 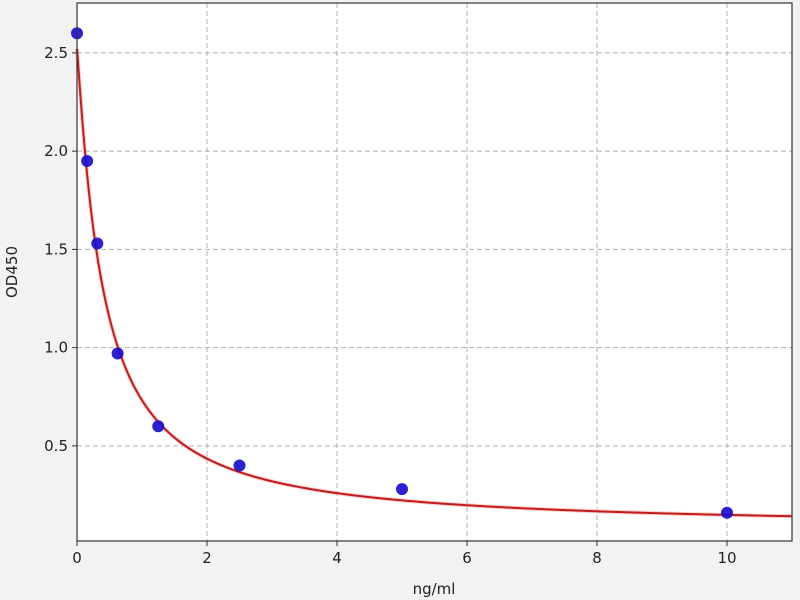 I want to click on x-axis-label: ng/ml, so click(x=434, y=589).